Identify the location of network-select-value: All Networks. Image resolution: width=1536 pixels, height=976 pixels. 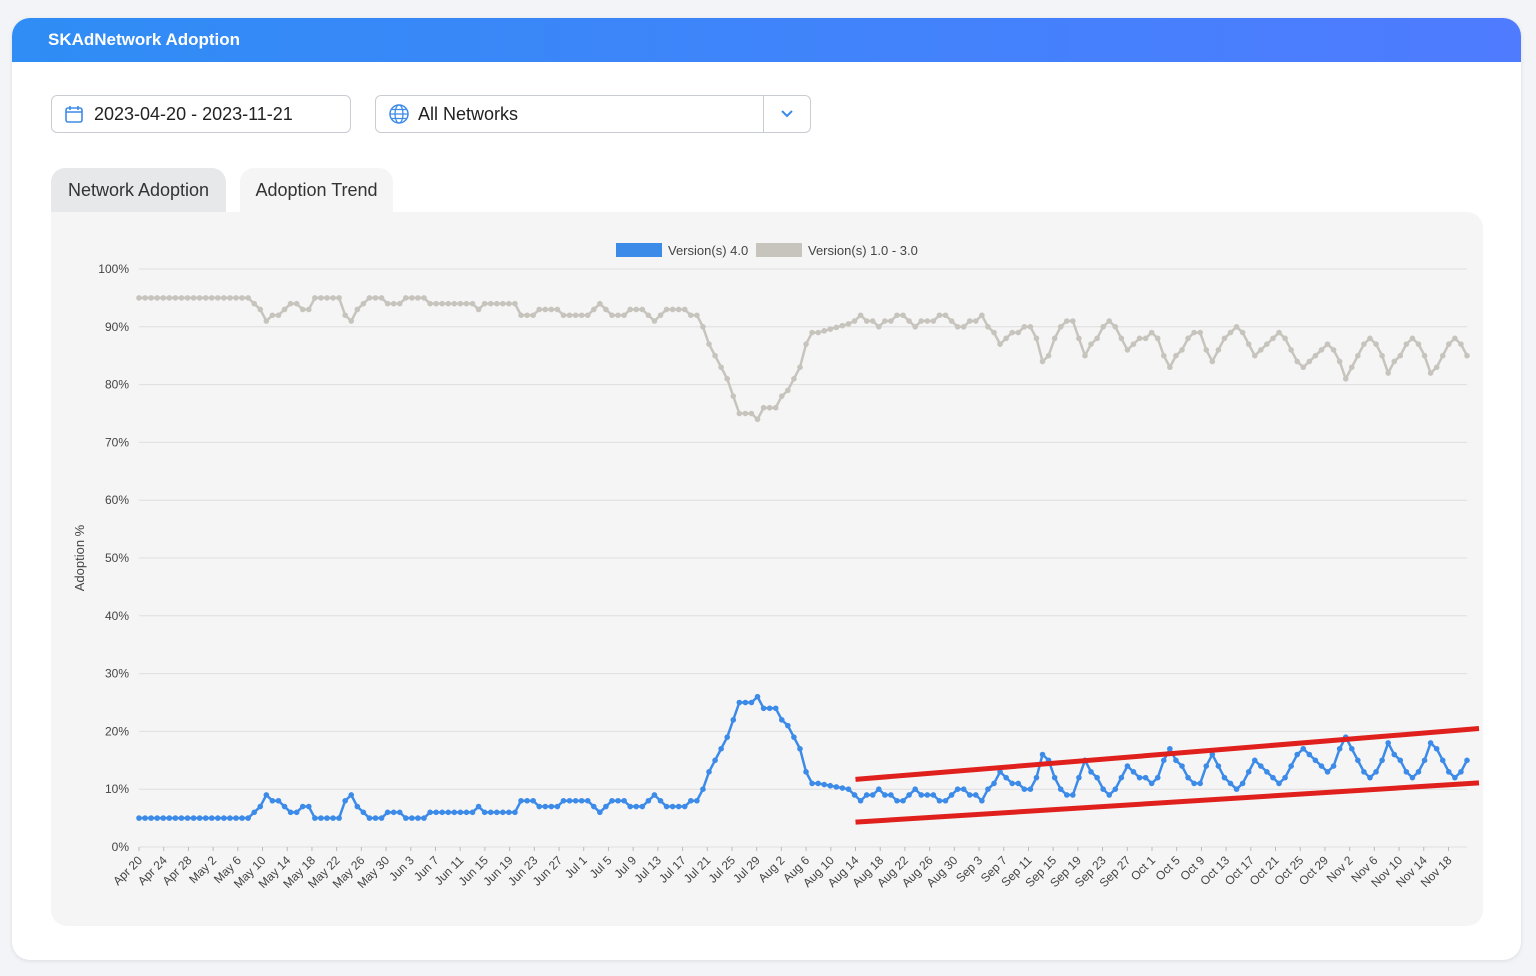
(468, 113).